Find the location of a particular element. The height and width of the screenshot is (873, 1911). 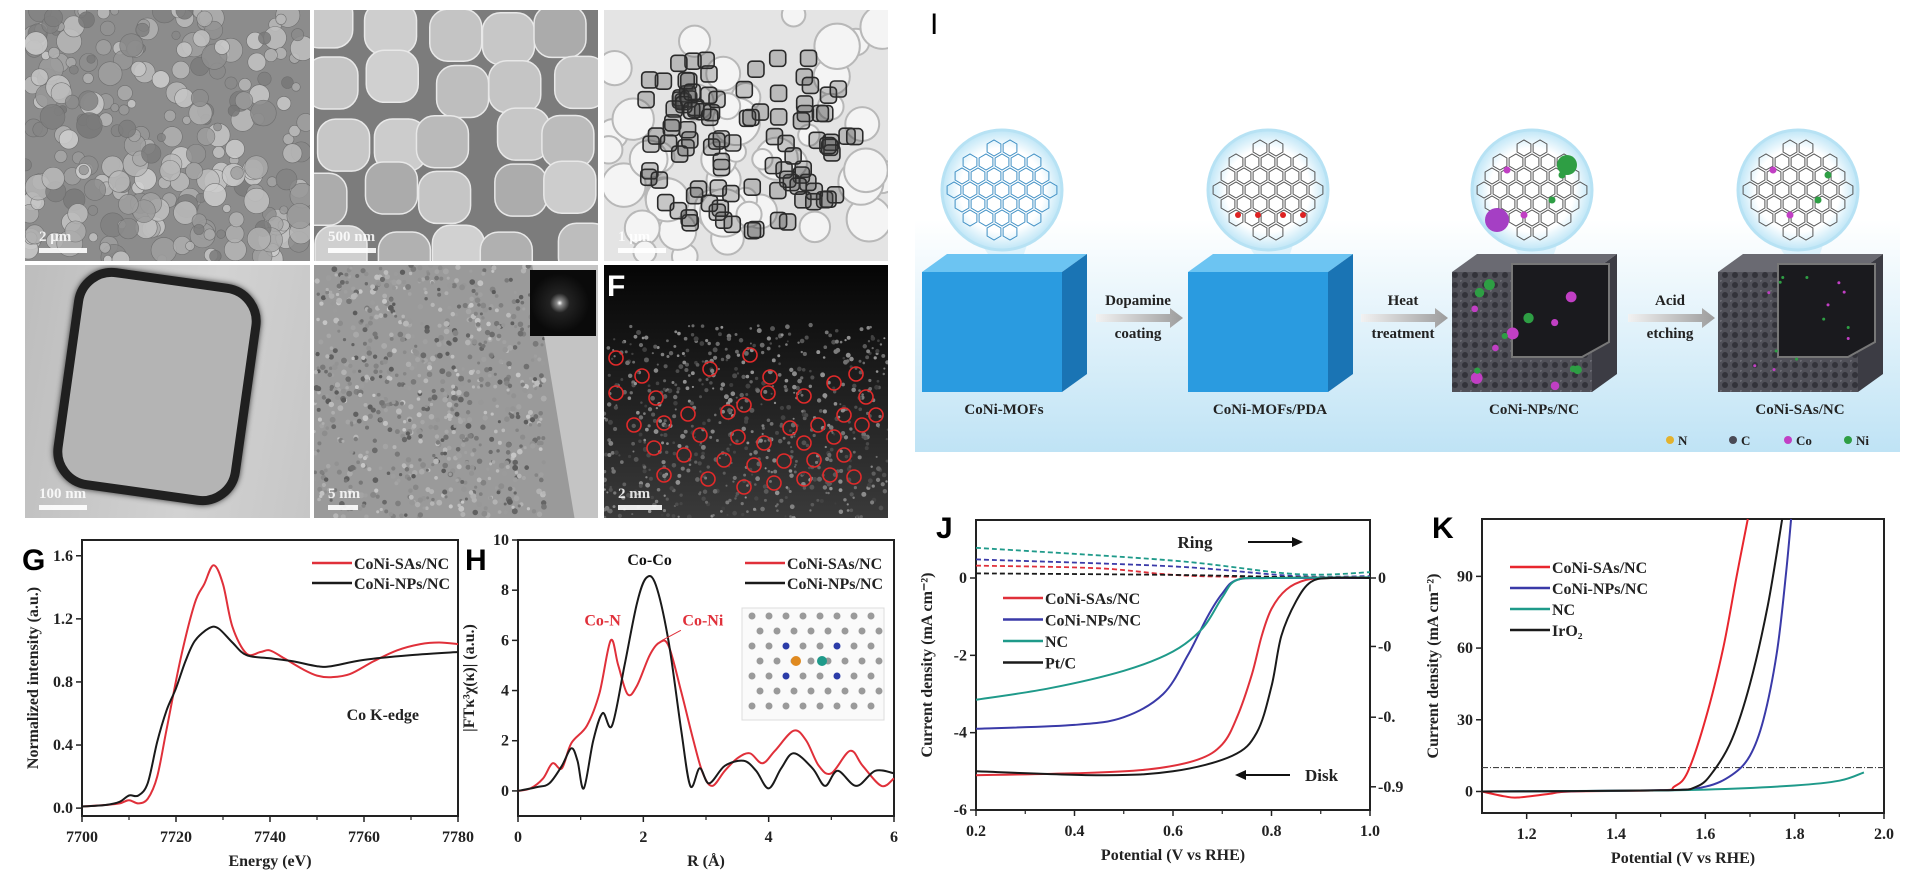

legend-label: NC is located at coordinates (1563, 610).